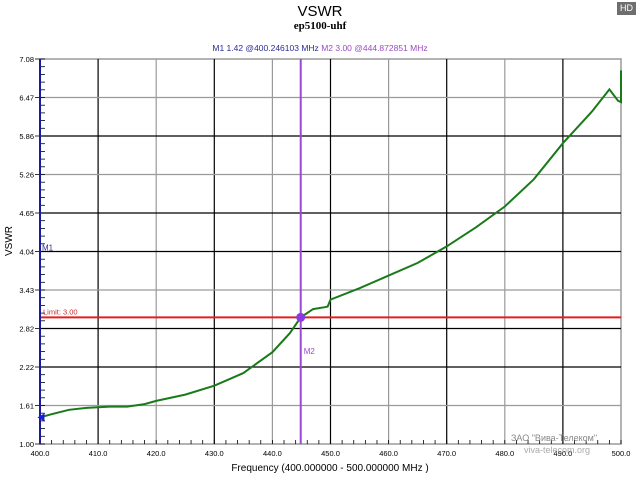 The image size is (640, 480). Describe the element at coordinates (26, 213) in the screenshot. I see `y-tick-label: 4.65` at that location.